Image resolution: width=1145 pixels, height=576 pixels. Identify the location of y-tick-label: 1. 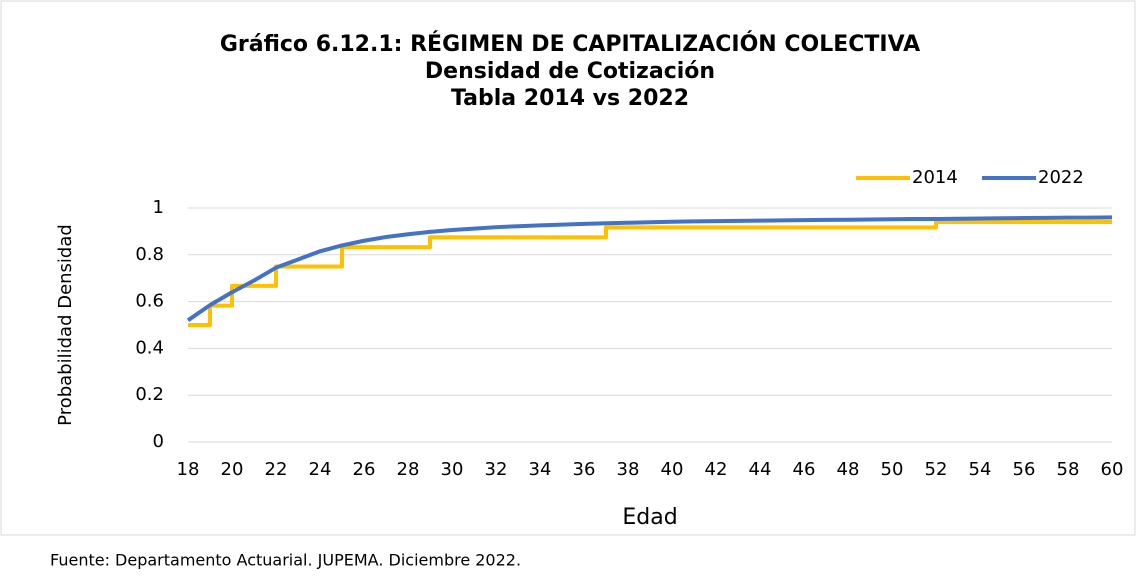
(158, 207).